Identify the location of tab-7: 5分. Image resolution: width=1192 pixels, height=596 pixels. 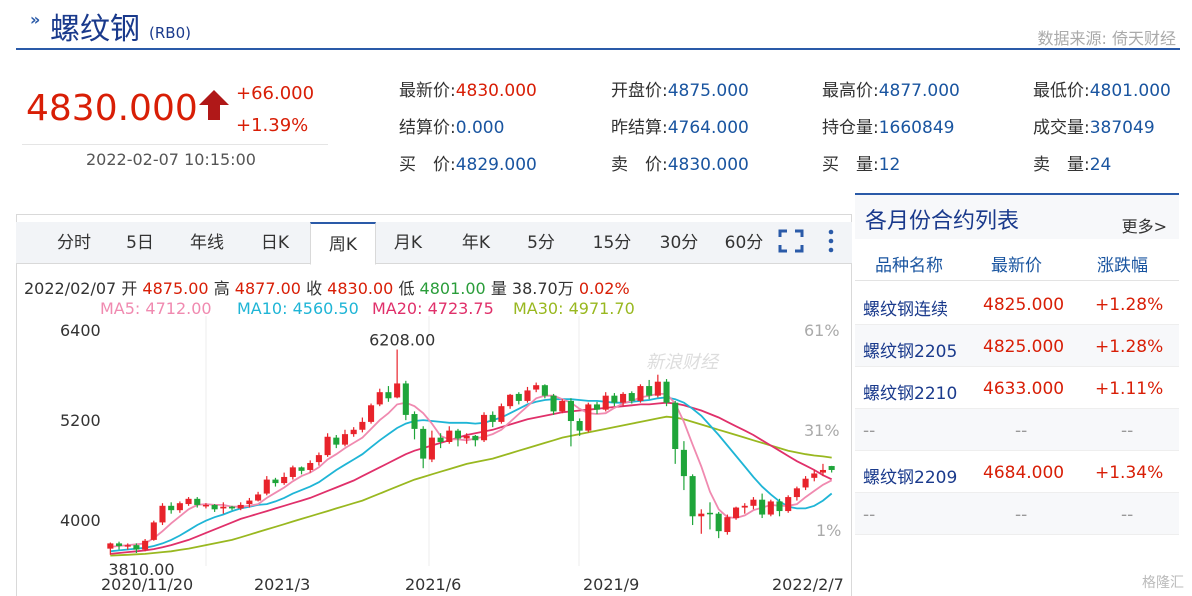
(541, 243).